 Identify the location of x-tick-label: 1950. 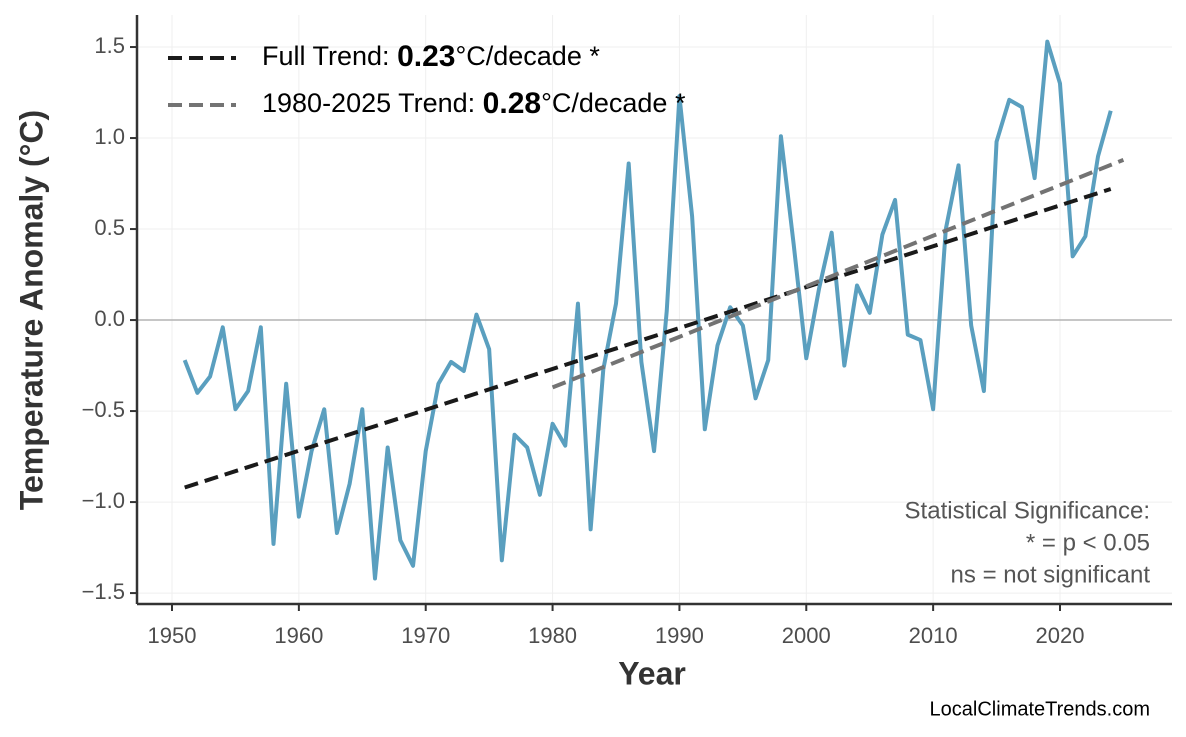
(172, 635).